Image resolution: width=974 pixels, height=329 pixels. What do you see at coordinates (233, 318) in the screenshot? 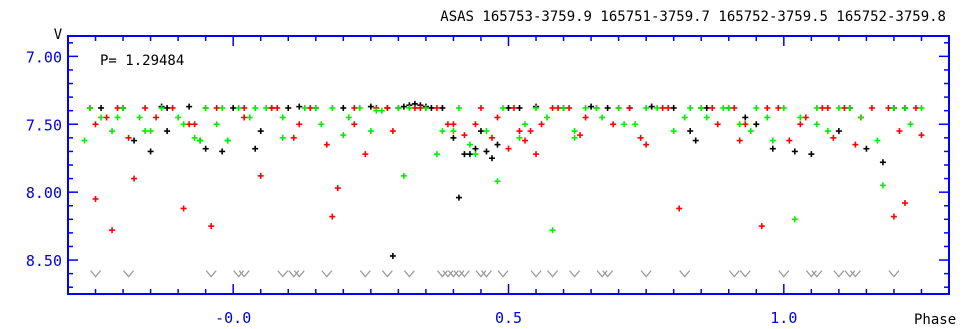
I see `x-tick-label: -0.0` at bounding box center [233, 318].